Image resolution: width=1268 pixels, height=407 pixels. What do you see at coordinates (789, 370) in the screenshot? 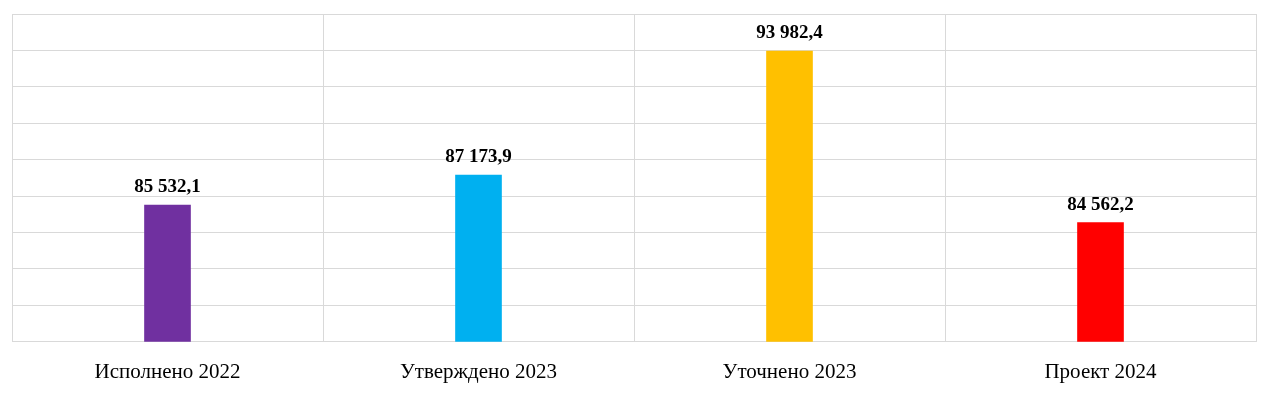
I see `x-tick-label: Уточнено 2023` at bounding box center [789, 370].